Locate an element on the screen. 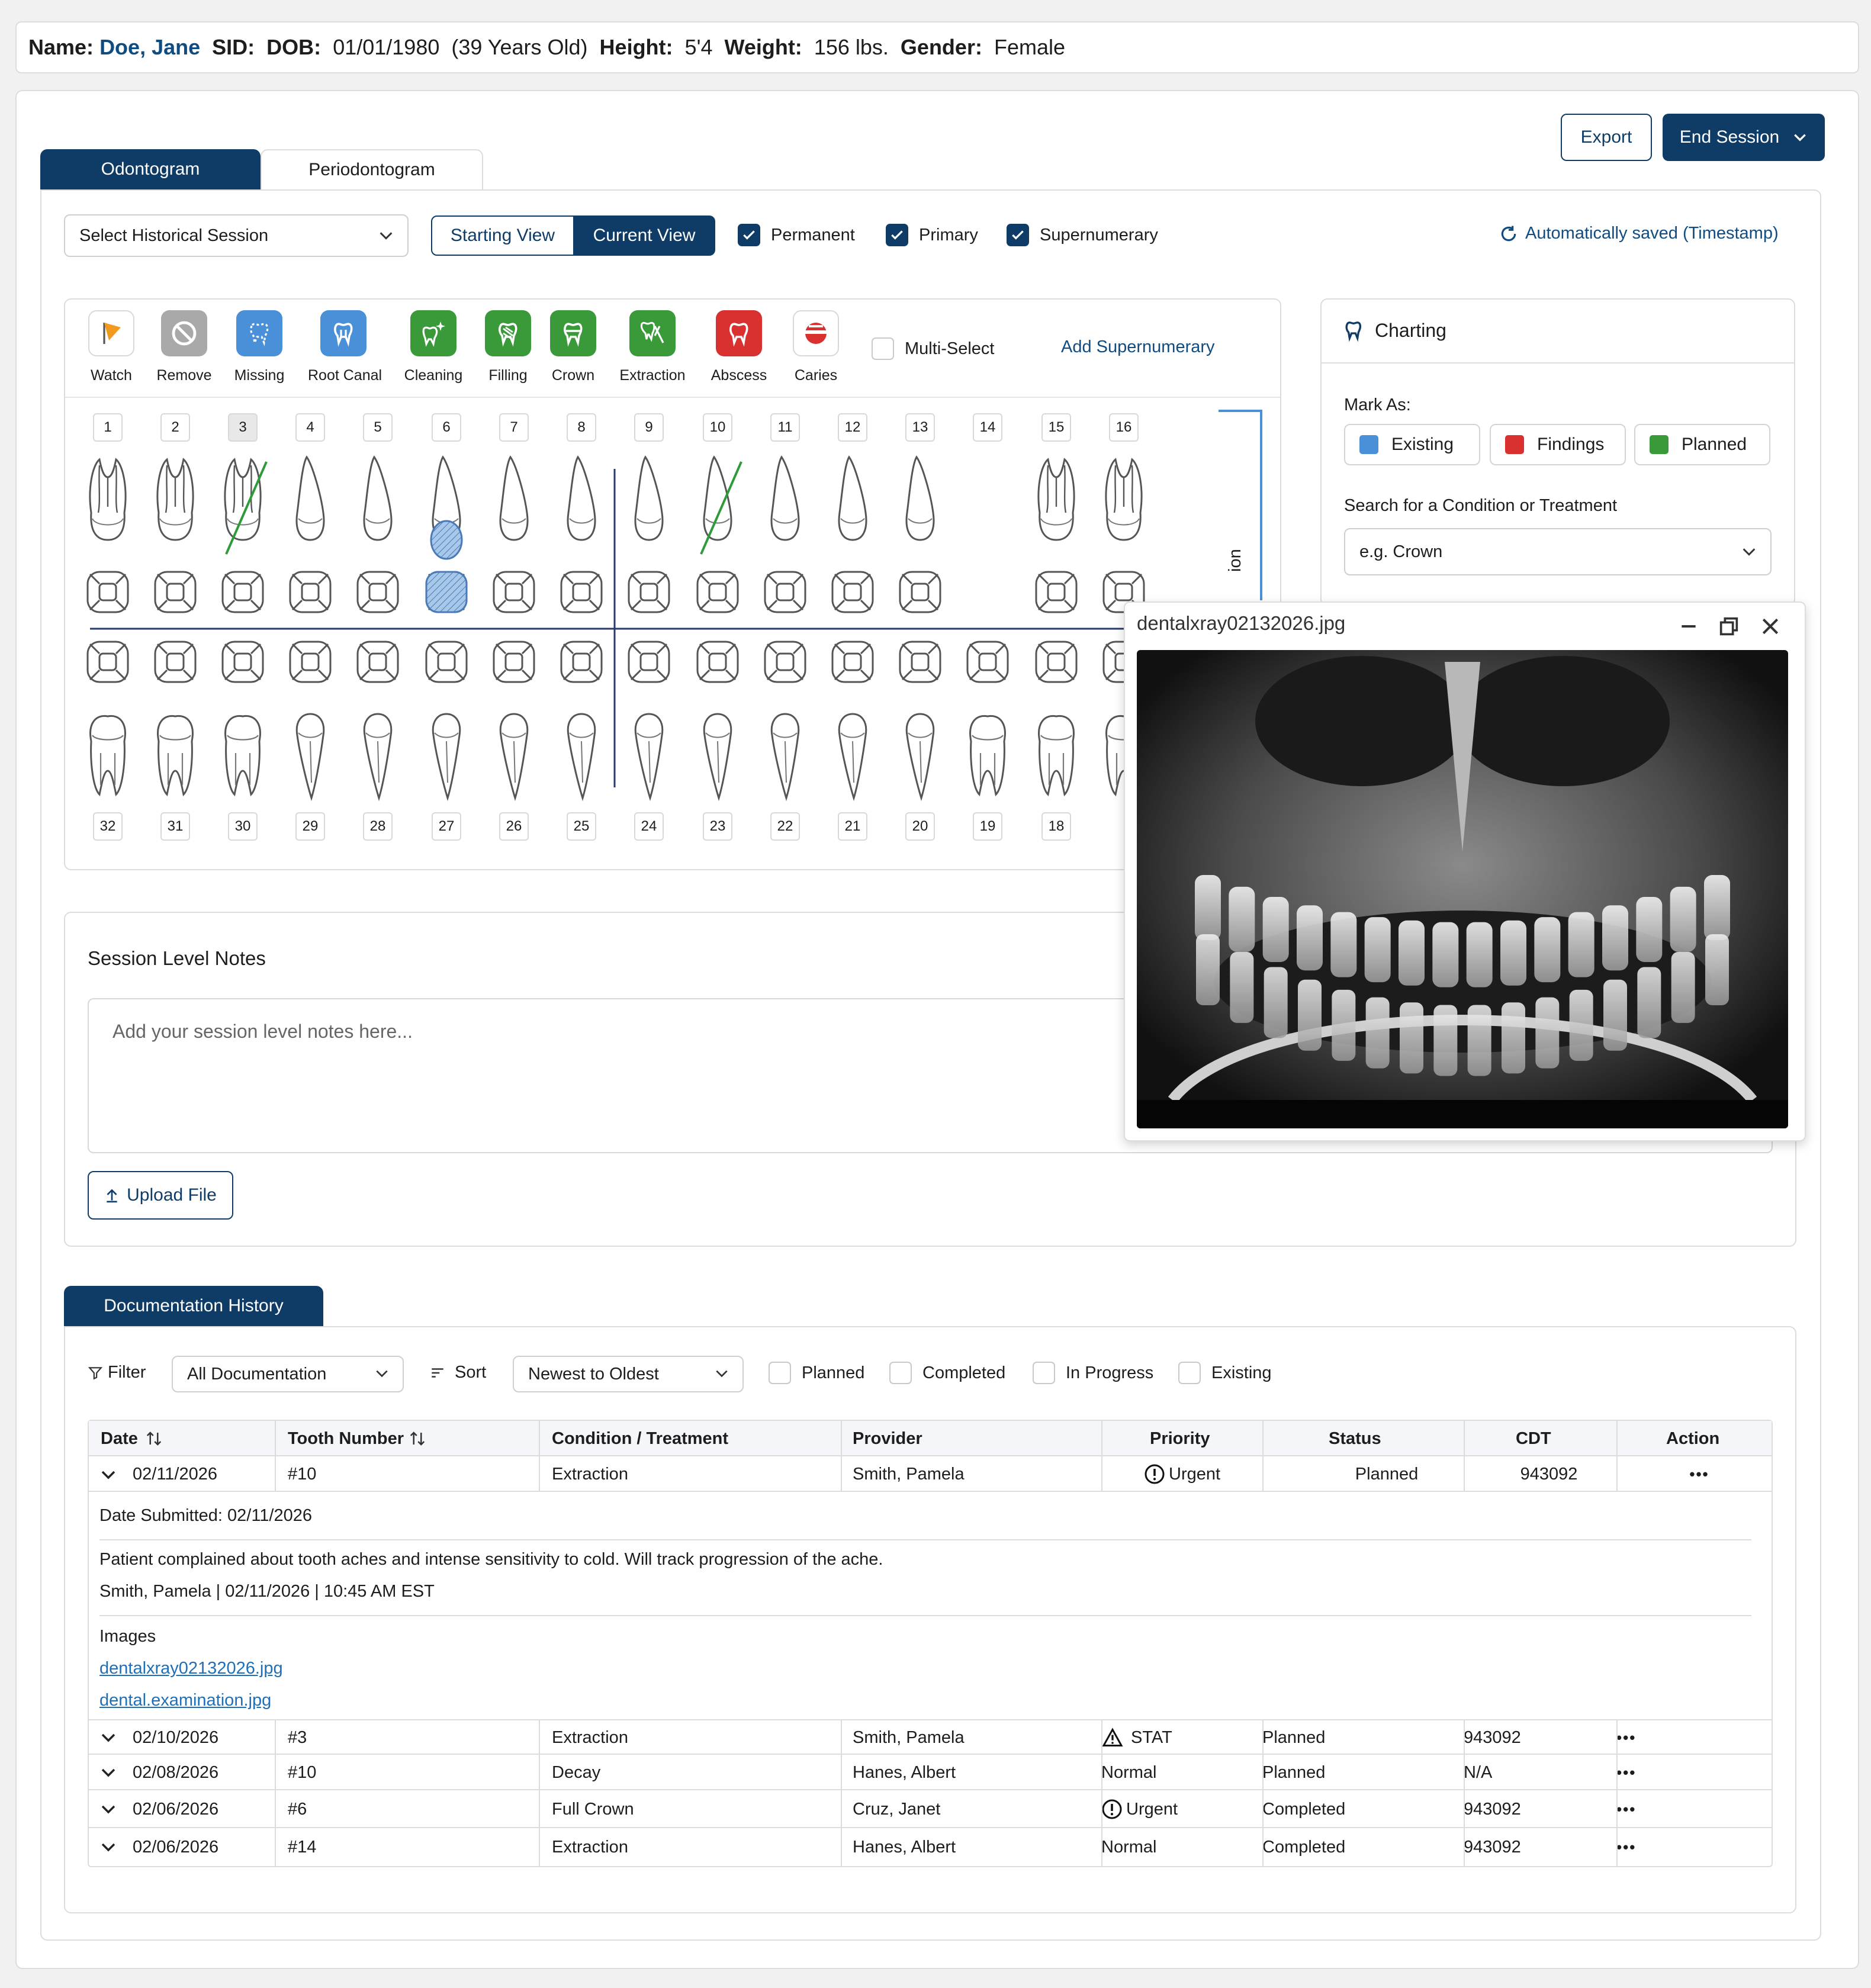  tooth-number-27: 27 is located at coordinates (447, 826).